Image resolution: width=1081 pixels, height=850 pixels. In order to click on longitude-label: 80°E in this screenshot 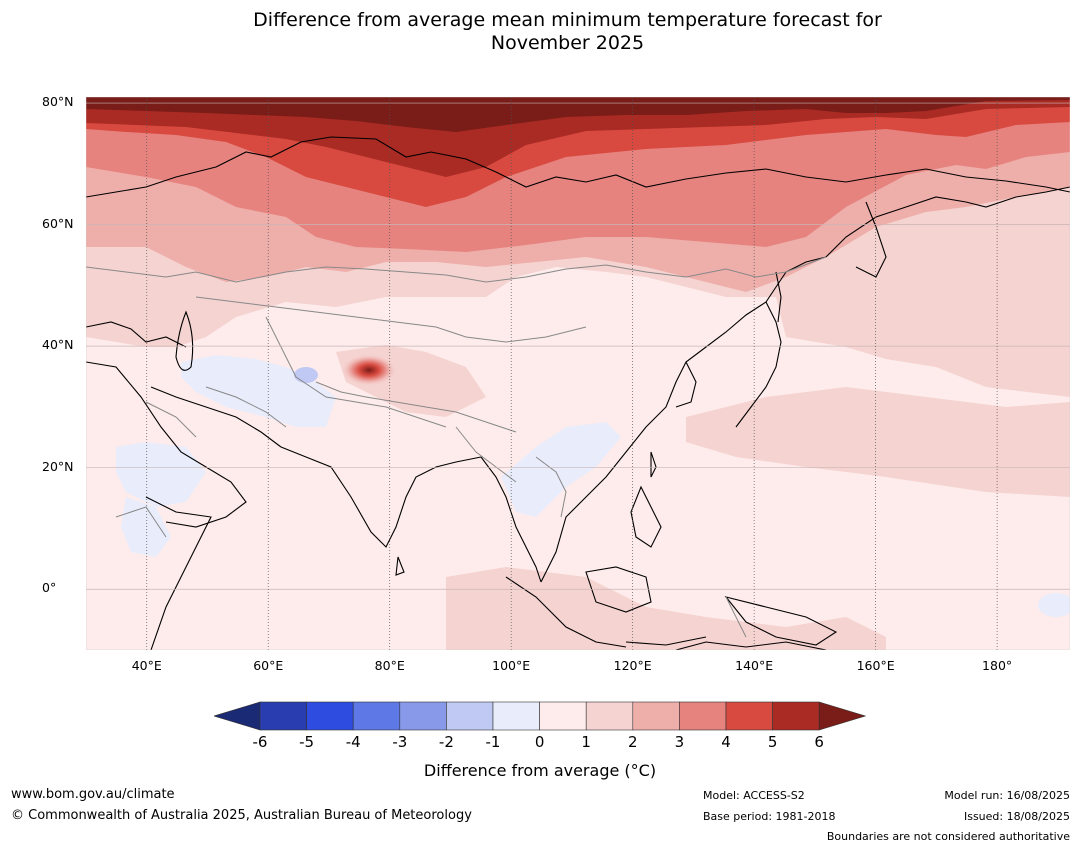, I will do `click(389, 665)`.